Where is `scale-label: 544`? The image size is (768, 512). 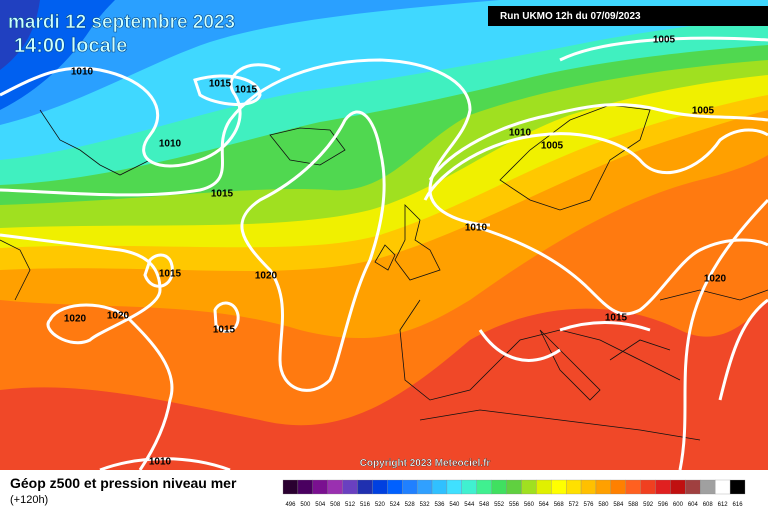 scale-label: 544 is located at coordinates (469, 505).